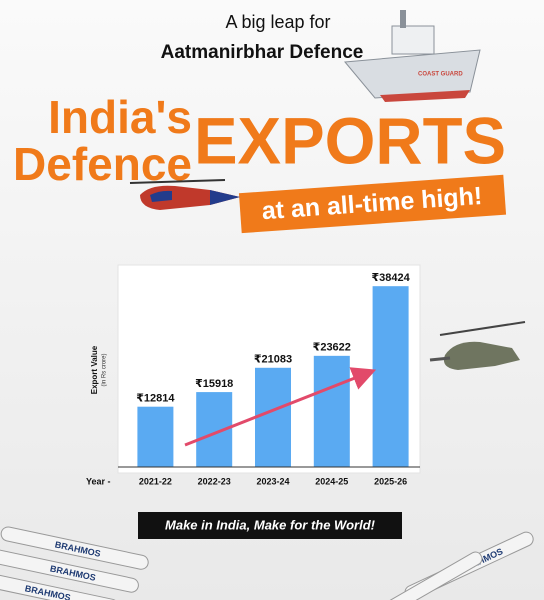  I want to click on banner-box, so click(372, 204).